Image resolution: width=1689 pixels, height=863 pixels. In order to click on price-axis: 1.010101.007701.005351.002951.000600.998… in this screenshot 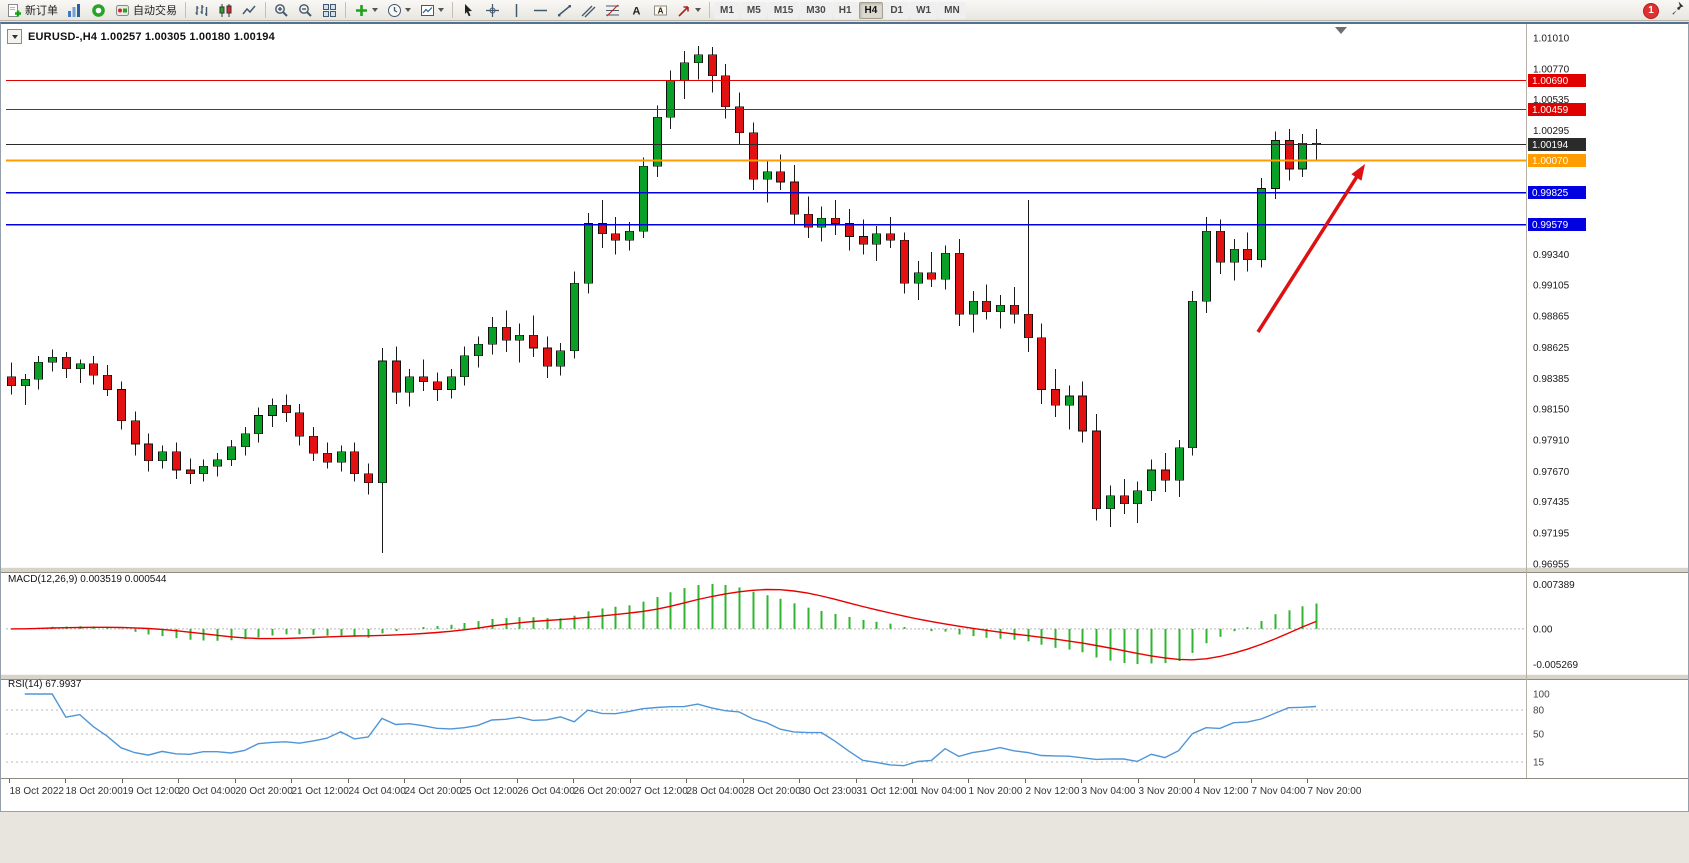, I will do `click(1557, 302)`.